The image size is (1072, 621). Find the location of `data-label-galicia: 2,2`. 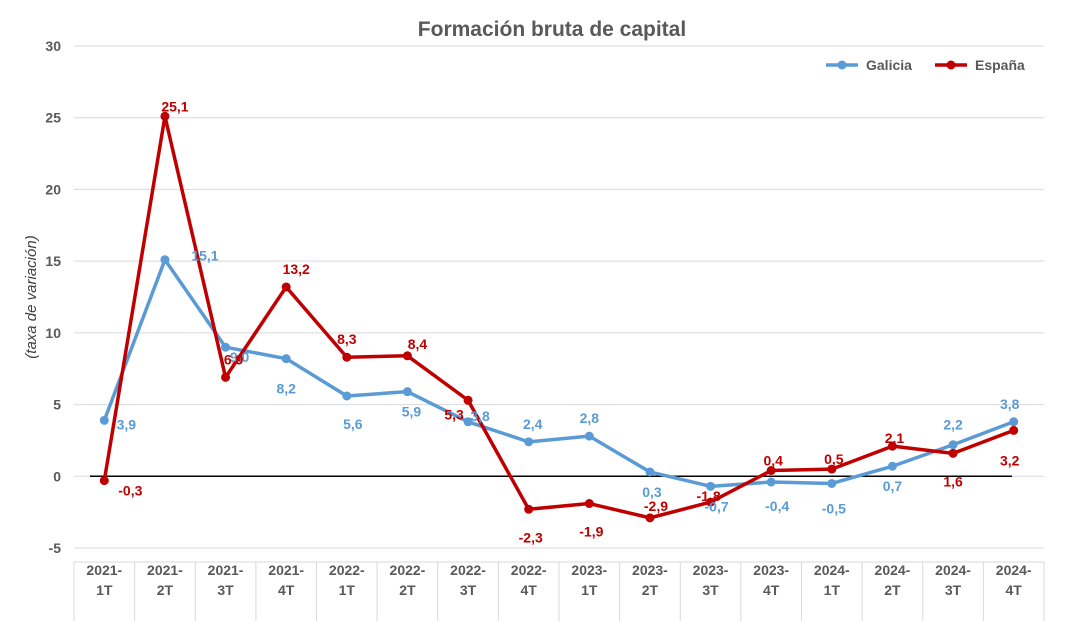

data-label-galicia: 2,2 is located at coordinates (953, 425).